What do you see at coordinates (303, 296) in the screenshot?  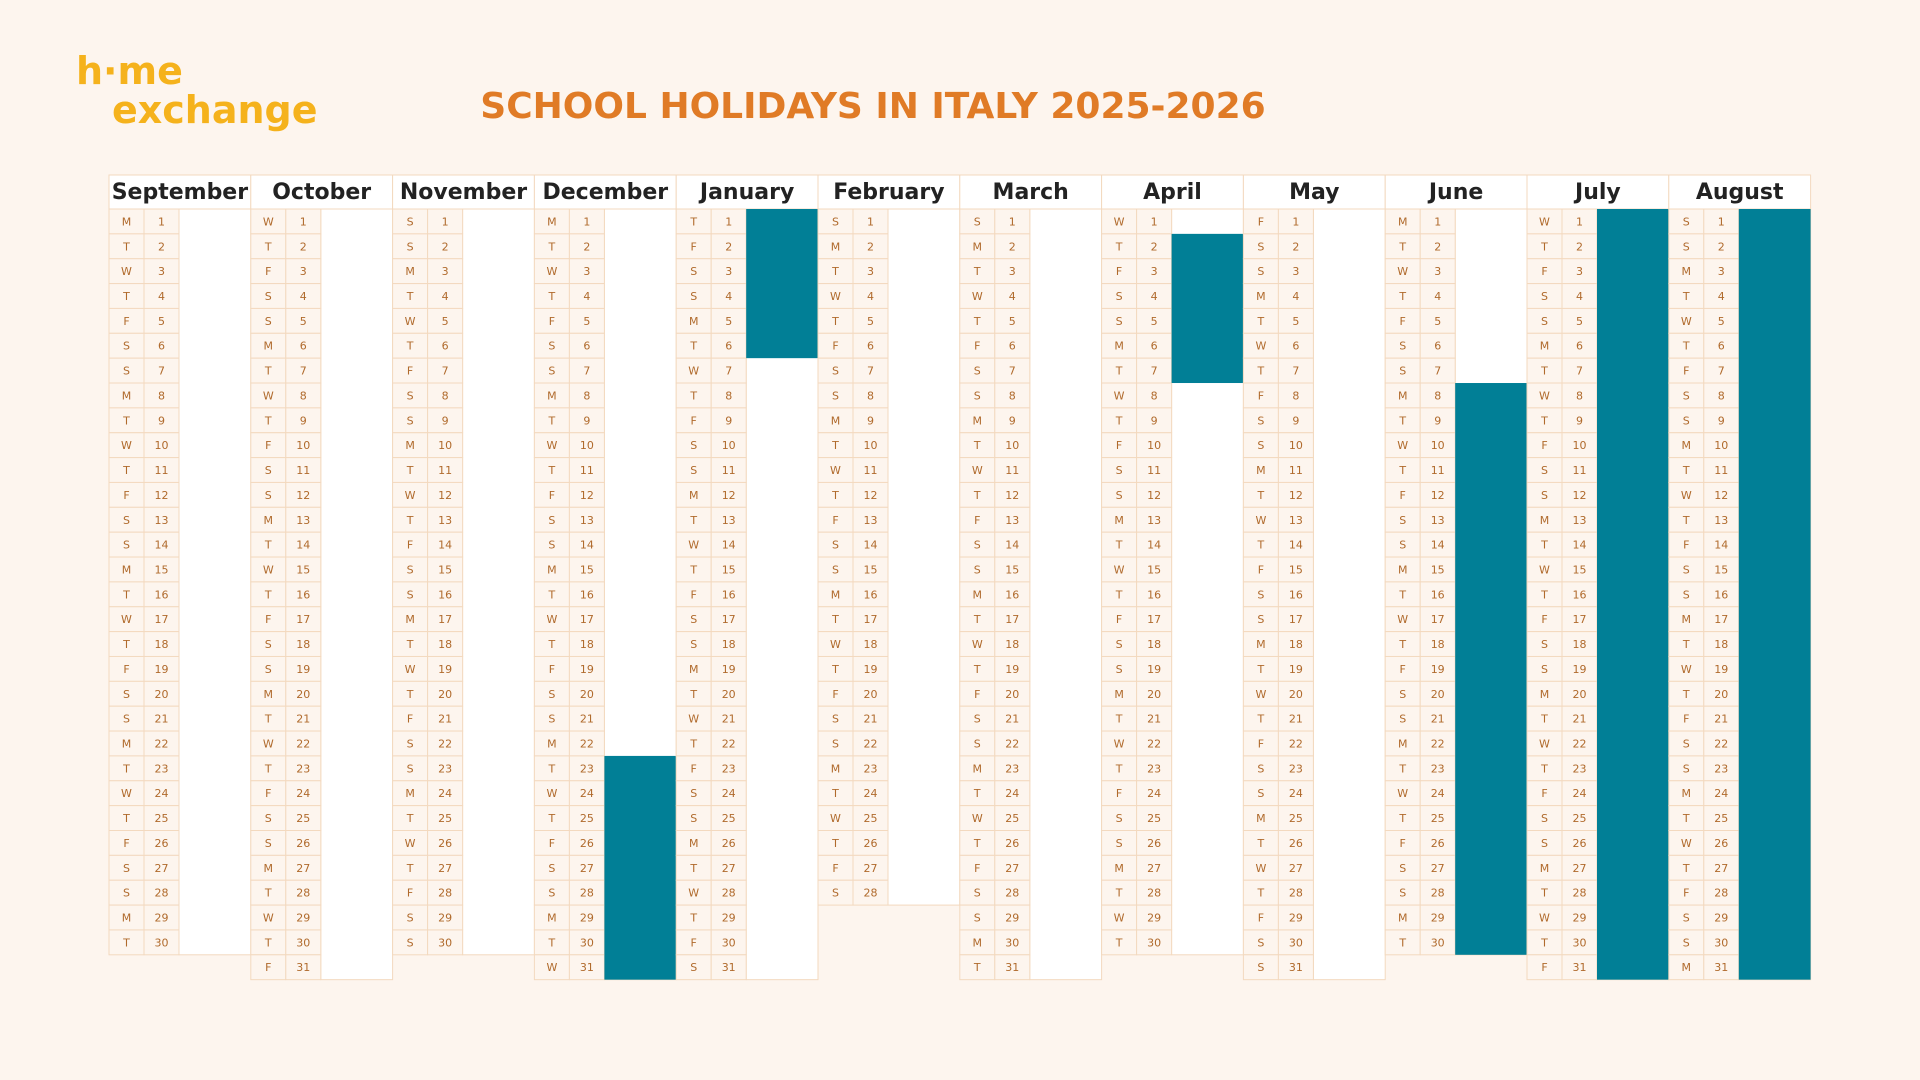 I see `date: 4` at bounding box center [303, 296].